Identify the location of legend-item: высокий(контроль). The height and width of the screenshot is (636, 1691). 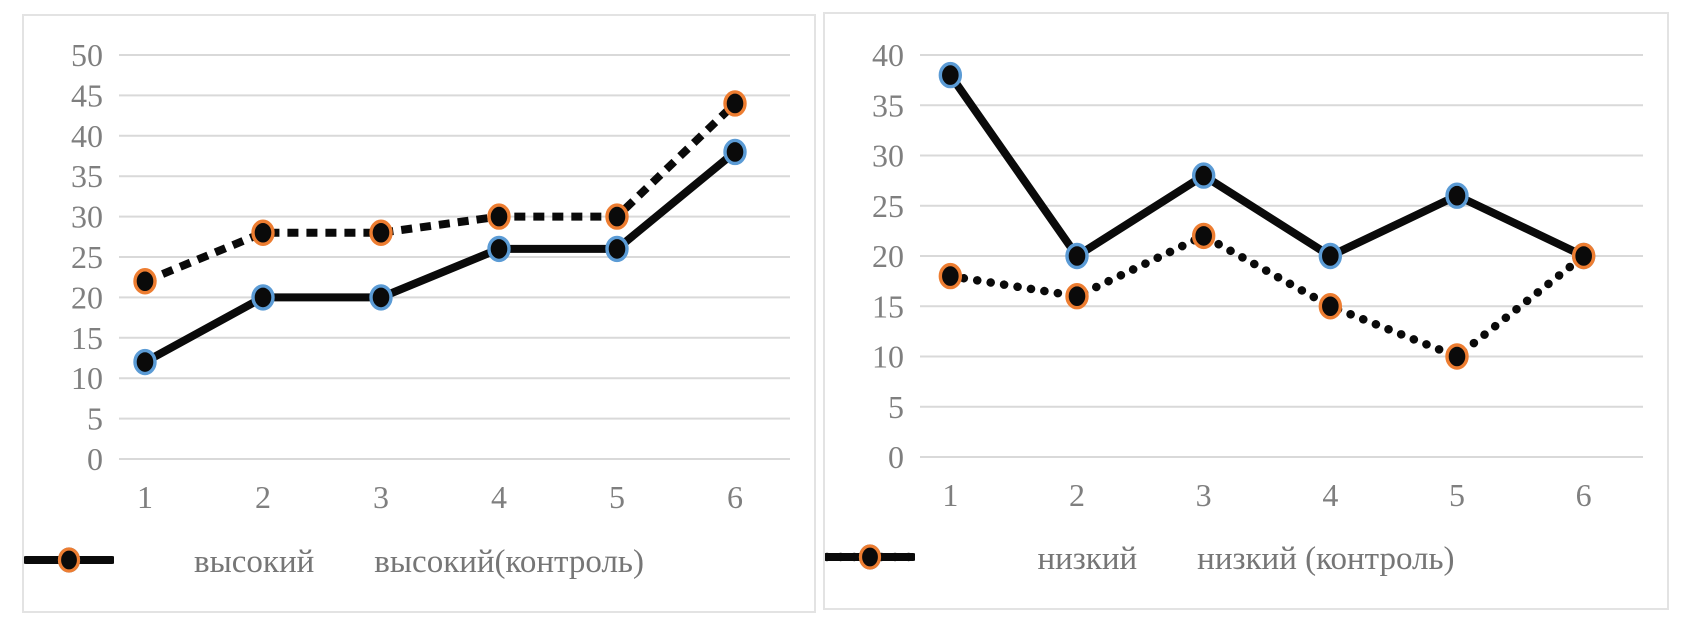
(335, 562).